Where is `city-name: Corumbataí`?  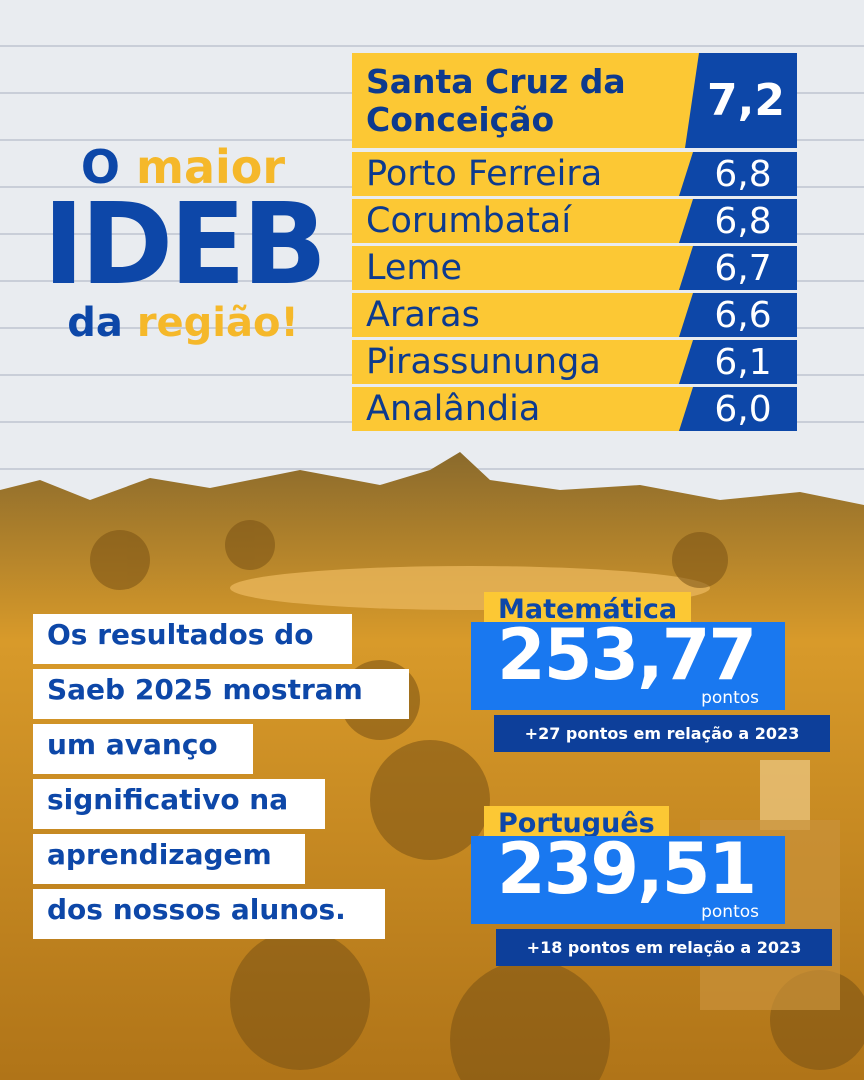
city-name: Corumbataí is located at coordinates (469, 221).